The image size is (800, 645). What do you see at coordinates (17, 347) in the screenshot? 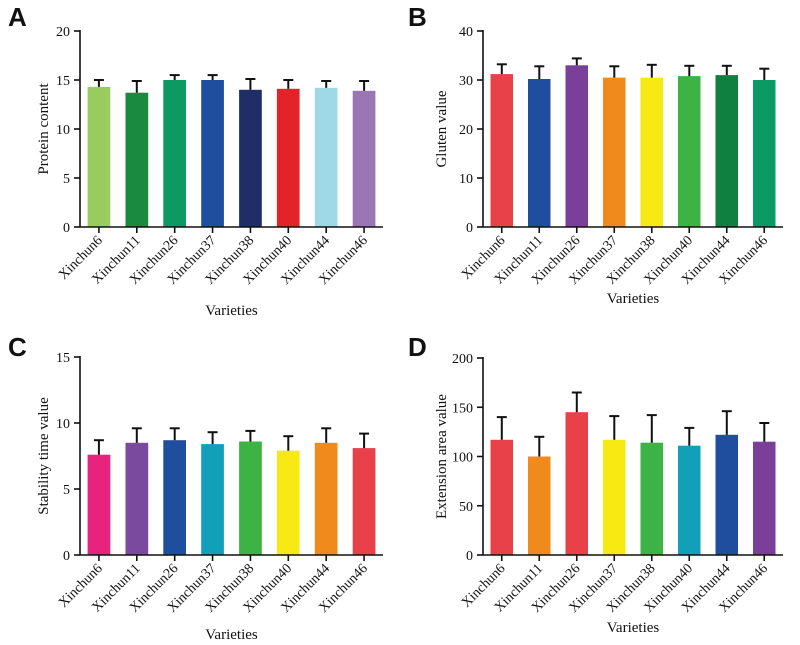
I see `panel-letter: C` at bounding box center [17, 347].